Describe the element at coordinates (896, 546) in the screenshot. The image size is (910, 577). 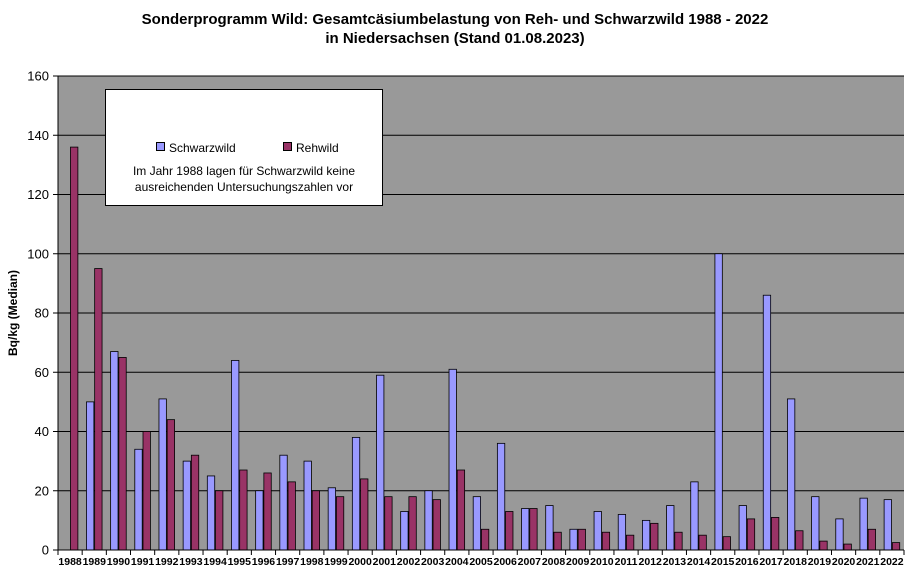
I see `bar-rehwild-2022` at that location.